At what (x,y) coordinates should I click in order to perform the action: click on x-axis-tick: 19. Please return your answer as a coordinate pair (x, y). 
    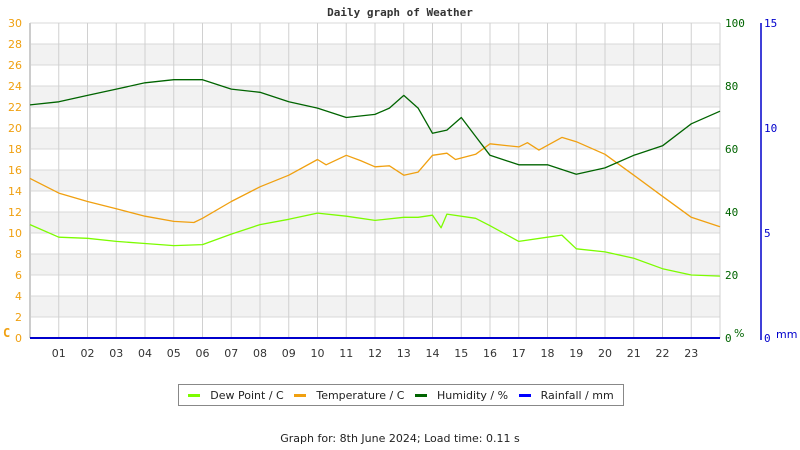
    Looking at the image, I should click on (576, 353).